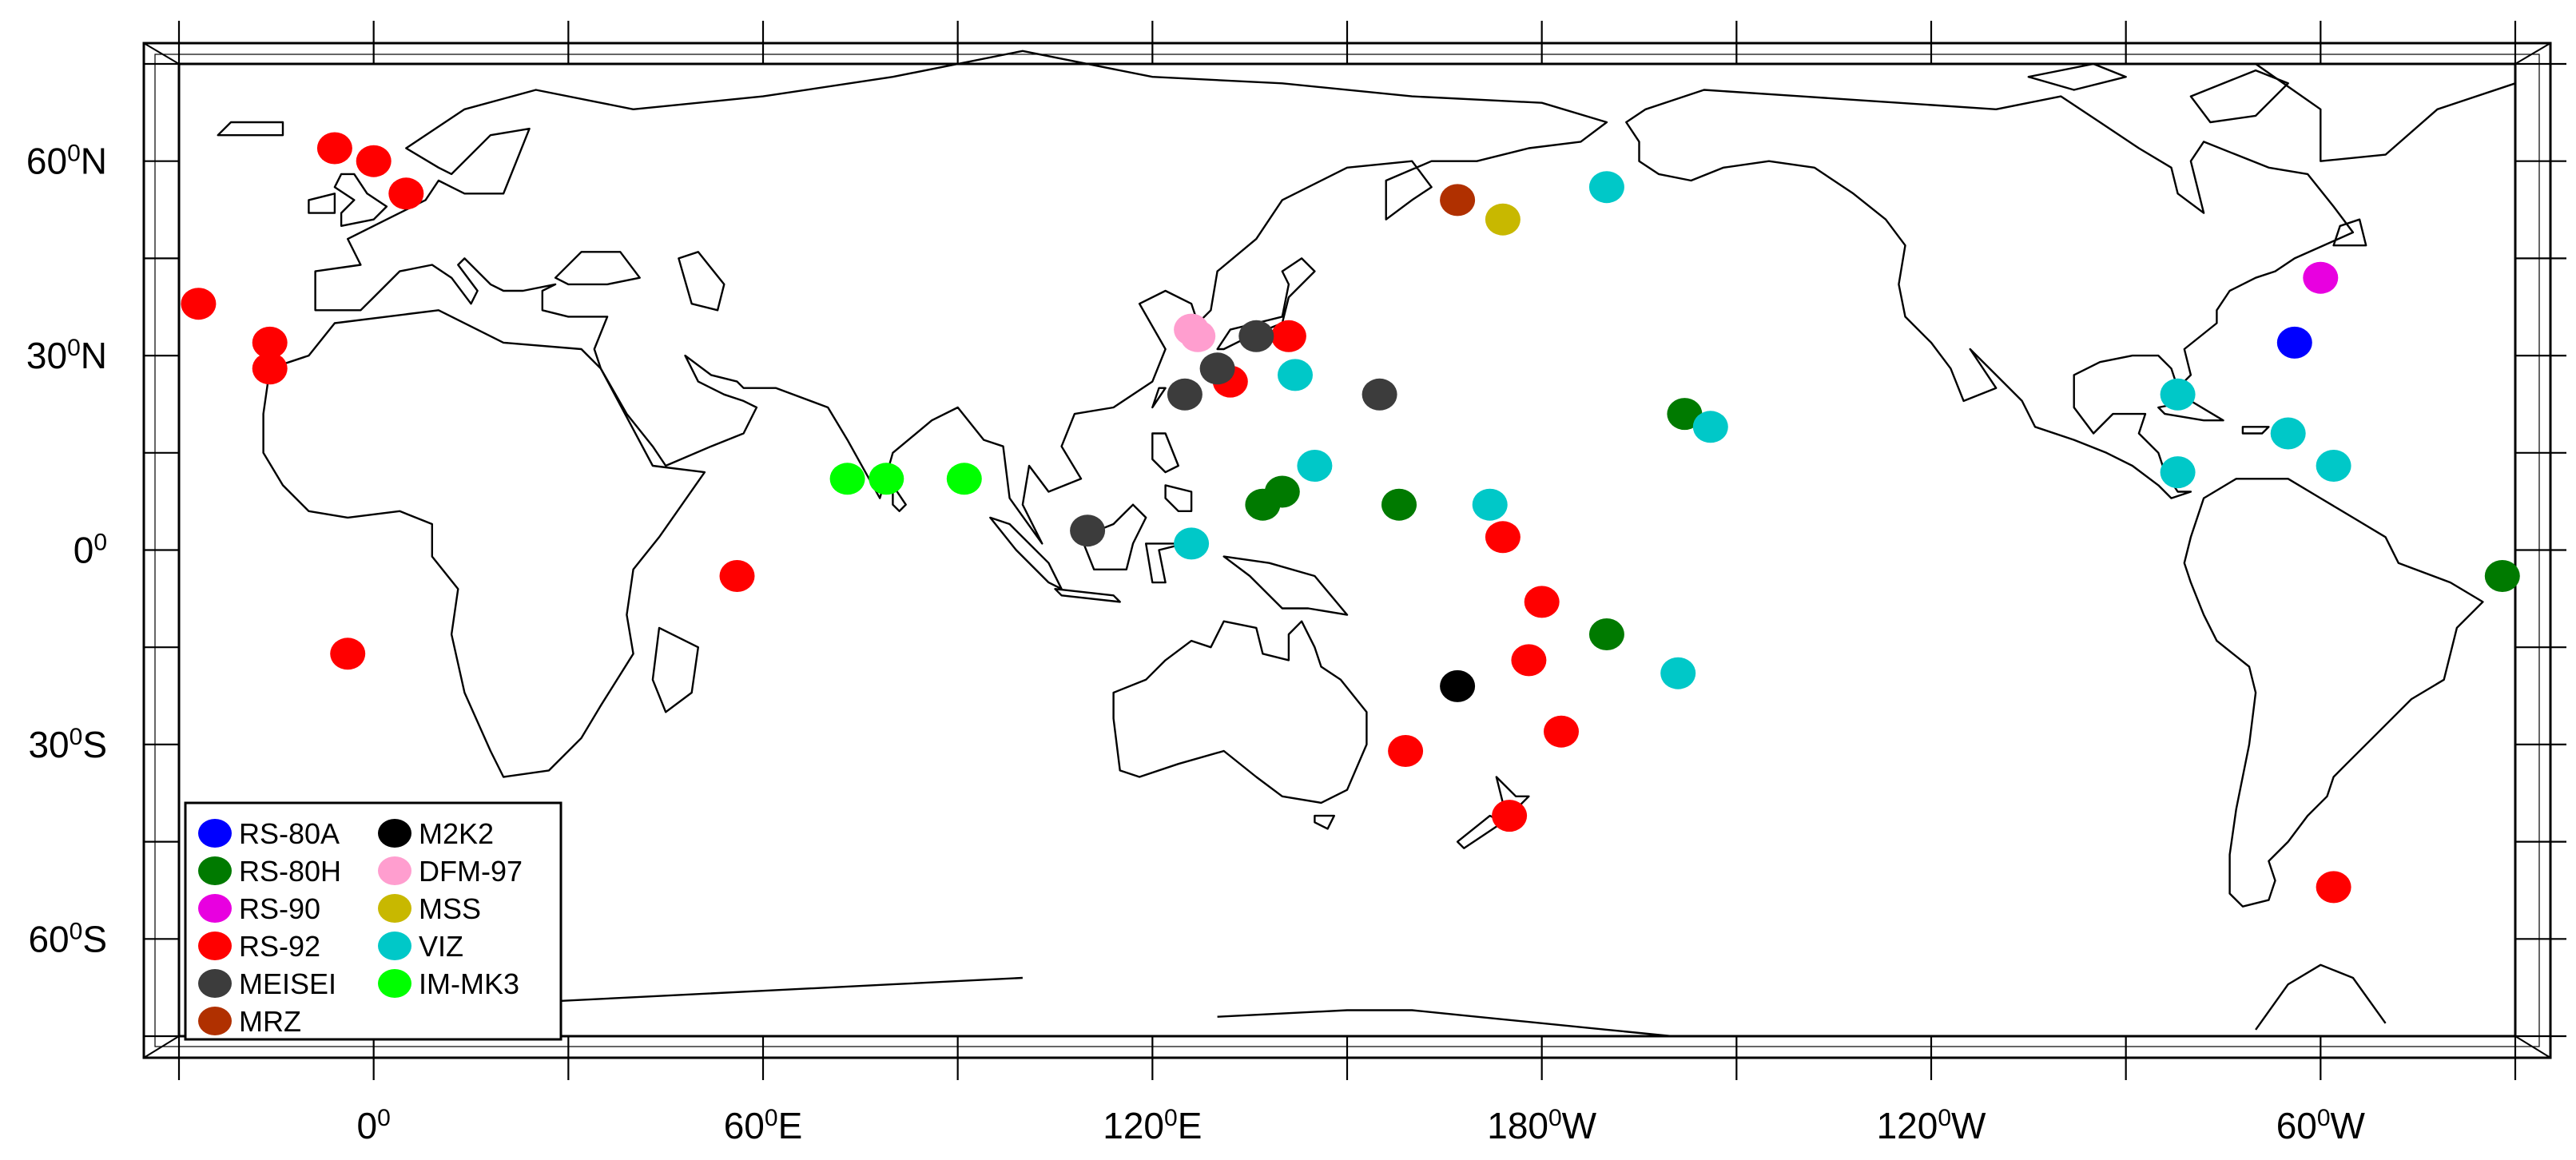  Describe the element at coordinates (394, 946) in the screenshot. I see `legend-swatch-viz` at that location.